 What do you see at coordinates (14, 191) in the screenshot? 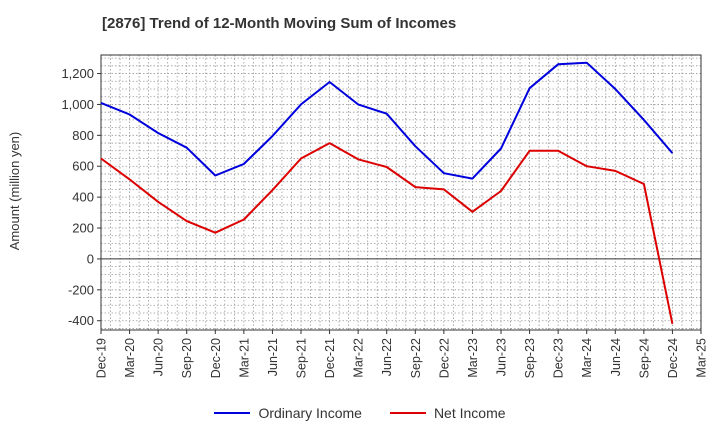
I see `y-axis-label: Amount (million yen)` at bounding box center [14, 191].